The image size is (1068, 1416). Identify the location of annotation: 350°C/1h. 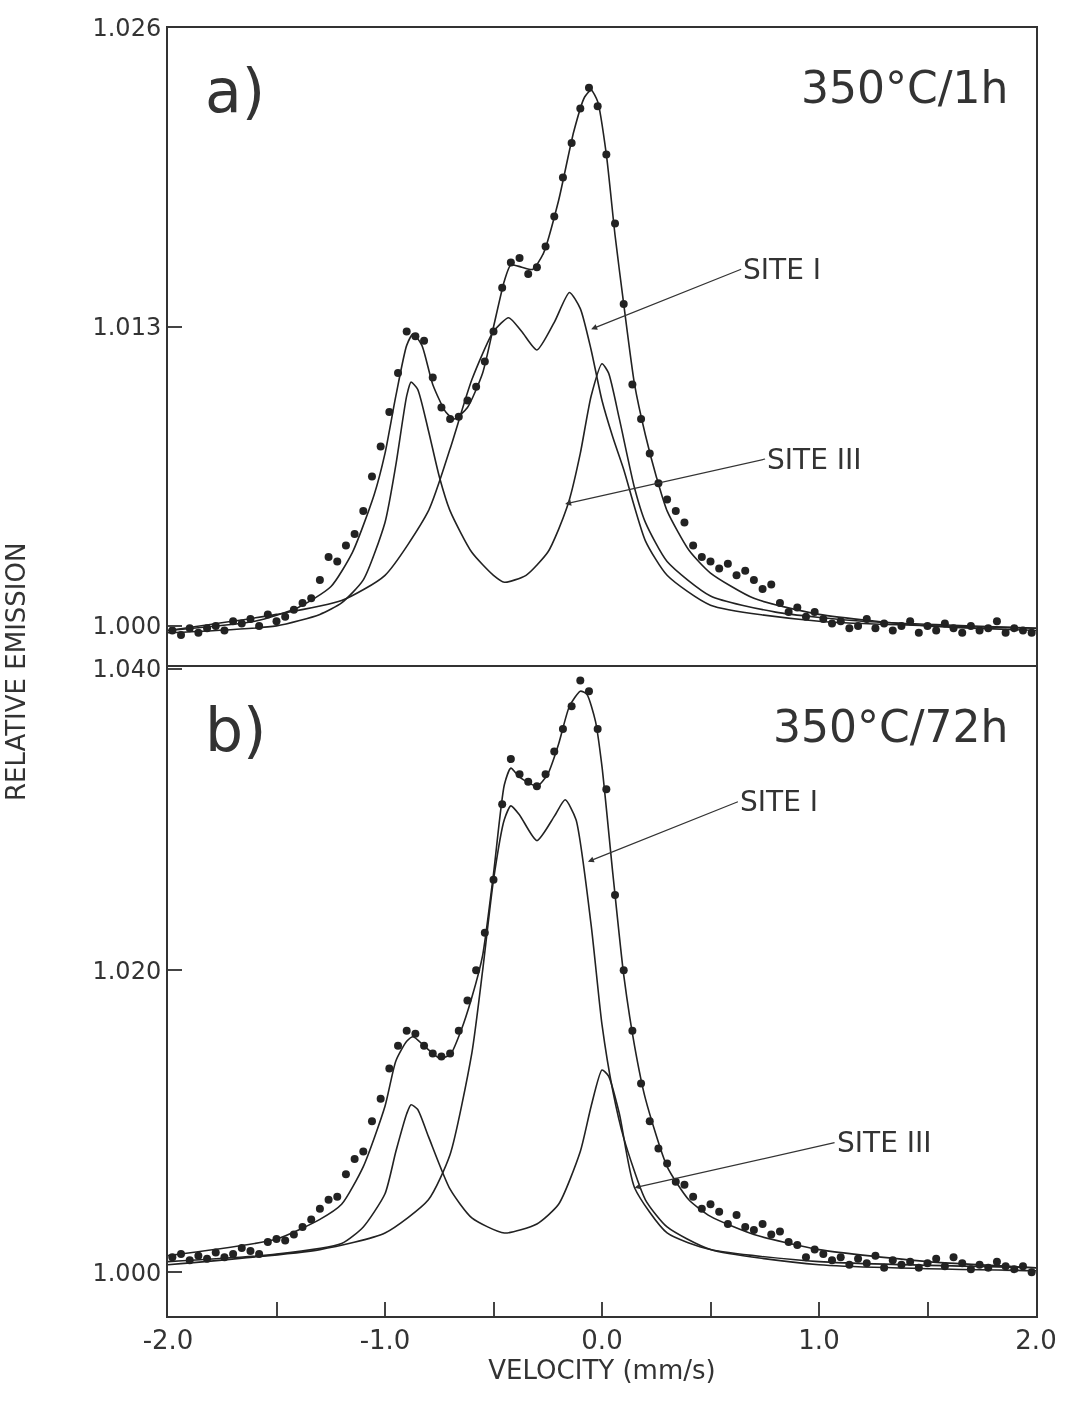
(905, 87).